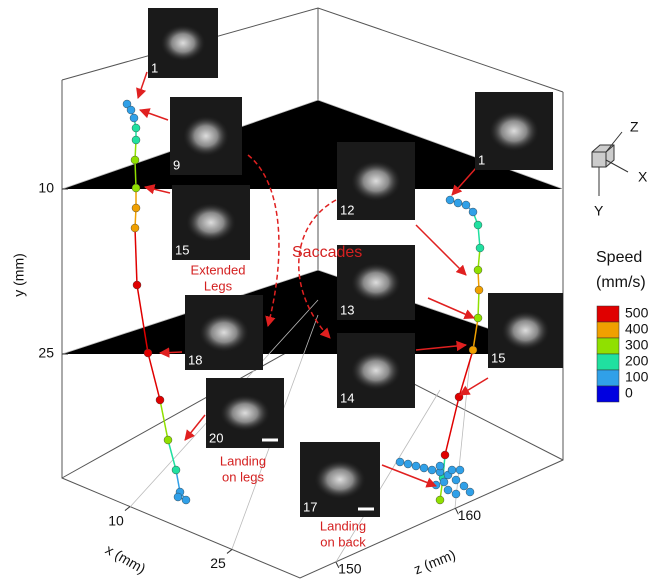 This screenshot has width=648, height=581. Describe the element at coordinates (347, 397) in the screenshot. I see `frame-number: 14` at that location.